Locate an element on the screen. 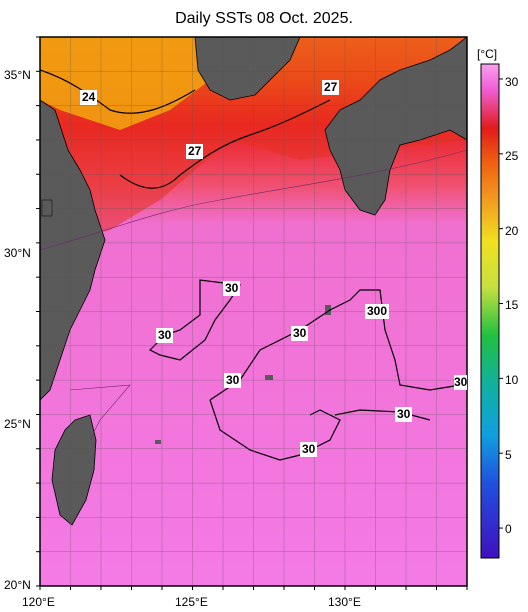 The height and width of the screenshot is (612, 528). lat-label-35: 35°N is located at coordinates (17, 75).